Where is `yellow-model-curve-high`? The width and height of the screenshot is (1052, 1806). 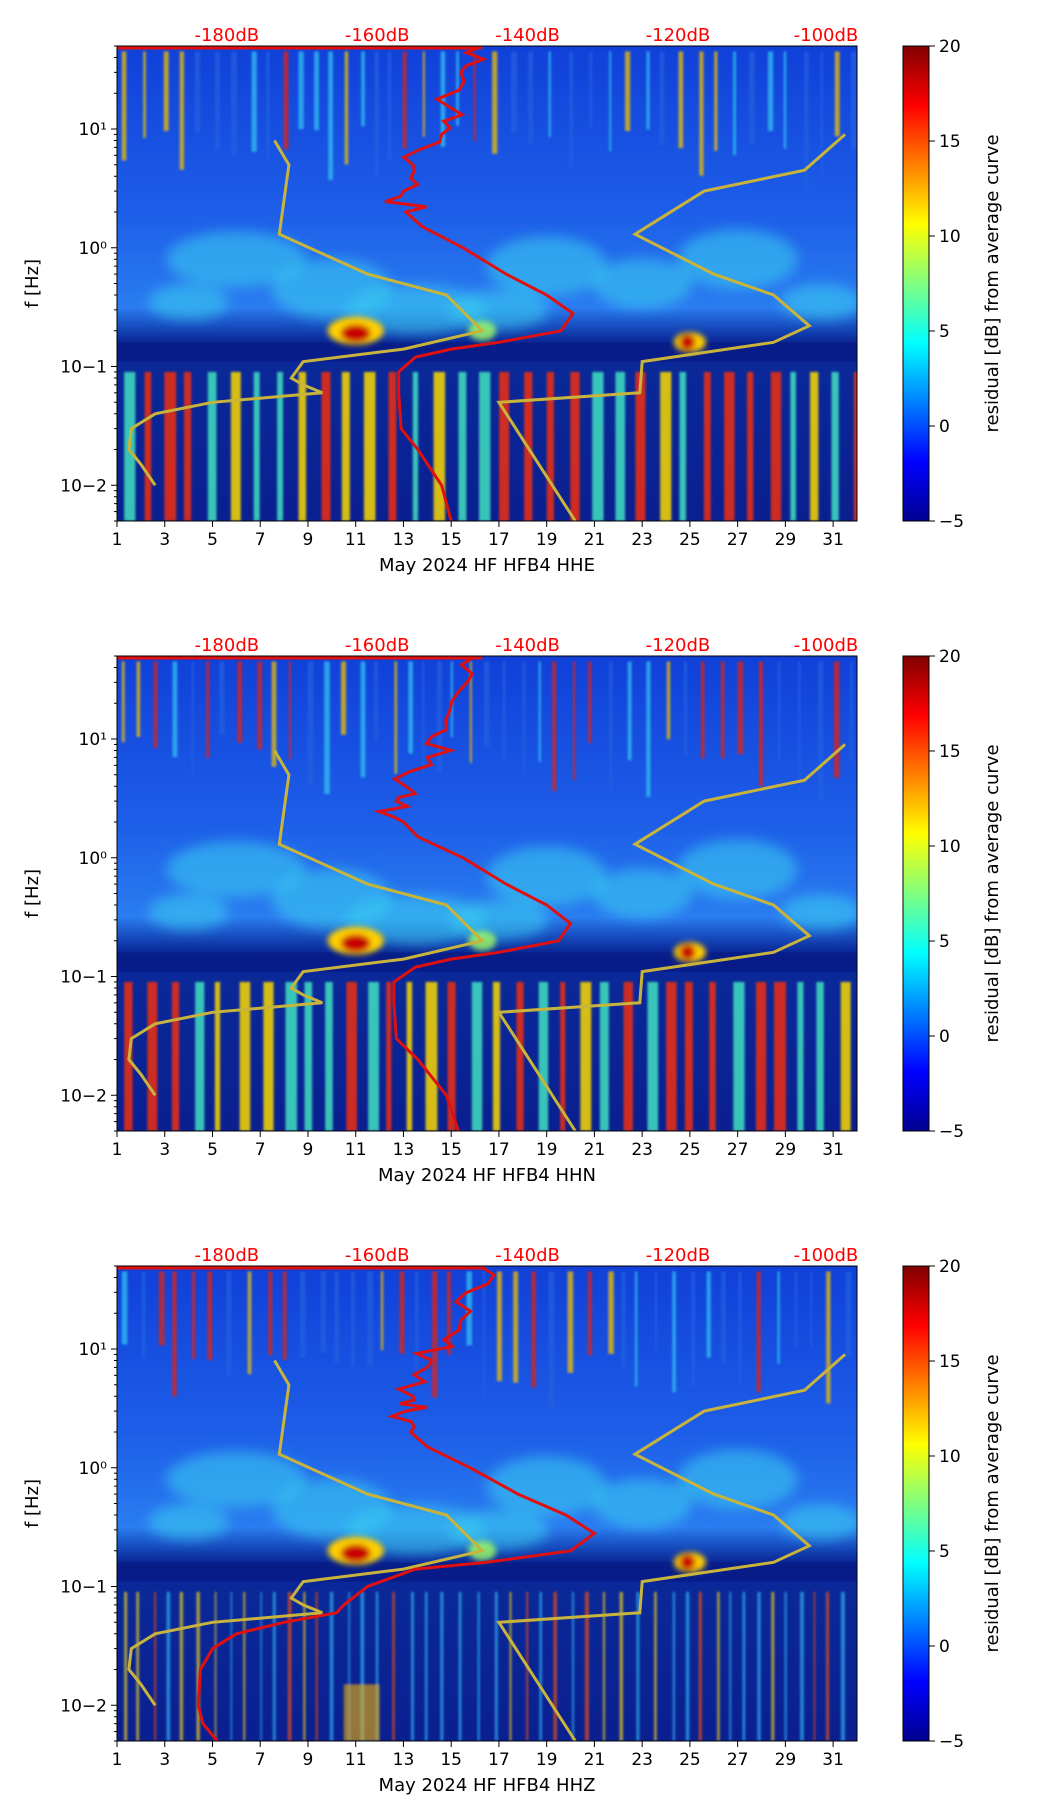 yellow-model-curve-high is located at coordinates (671, 937).